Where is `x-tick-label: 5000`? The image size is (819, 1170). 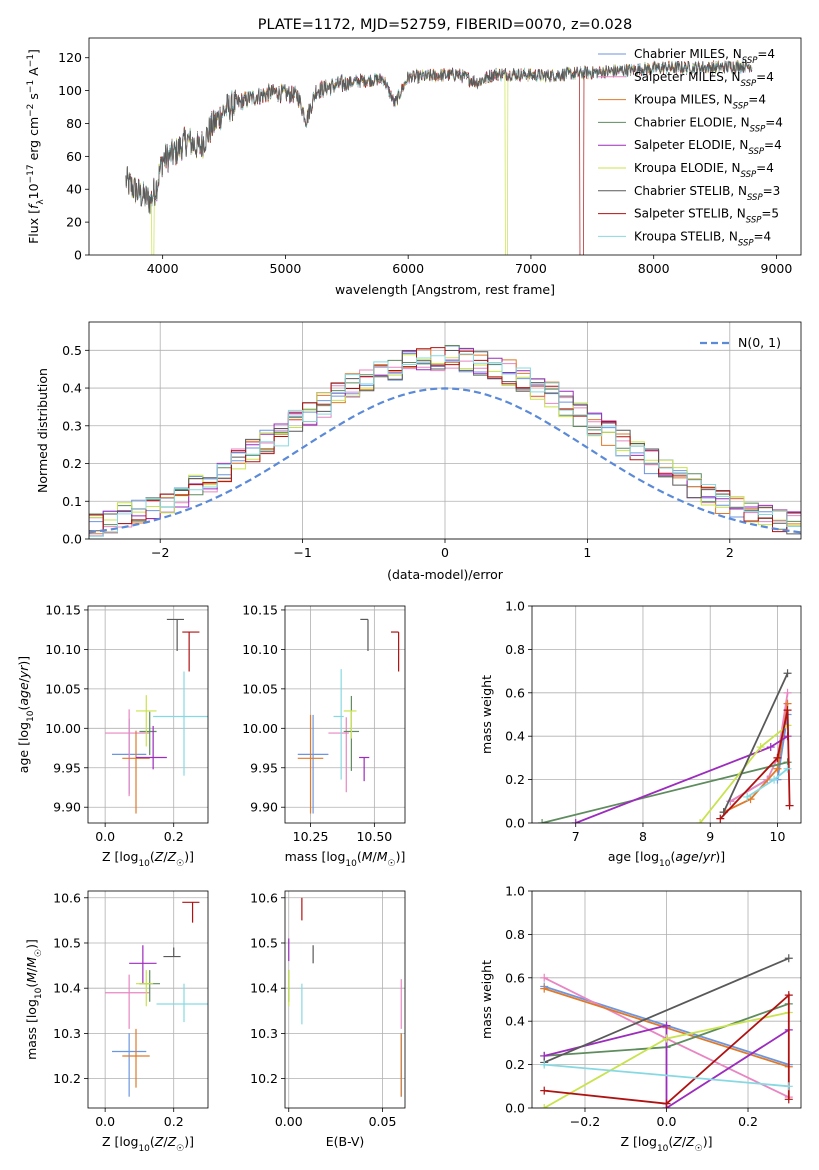 x-tick-label: 5000 is located at coordinates (286, 268).